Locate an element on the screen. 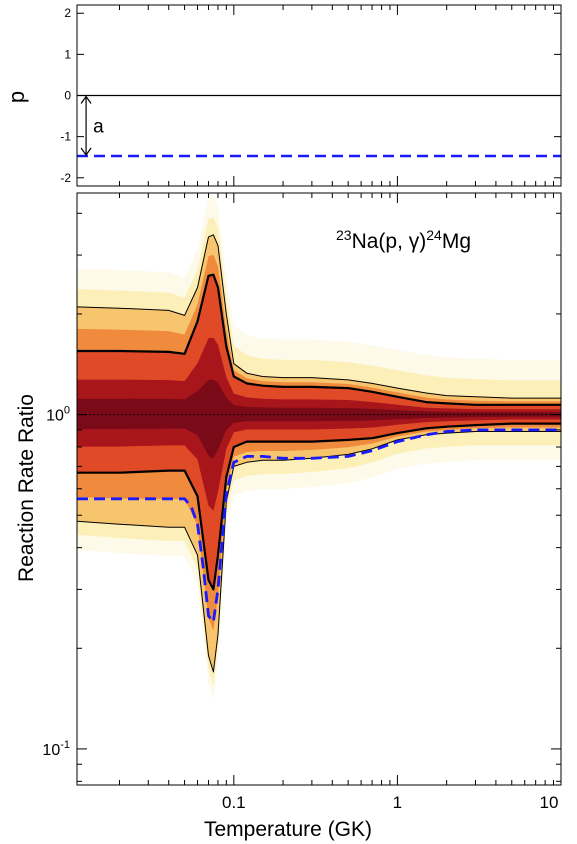 Image resolution: width=577 pixels, height=844 pixels. annotation-arrowhead-top is located at coordinates (86, 99).